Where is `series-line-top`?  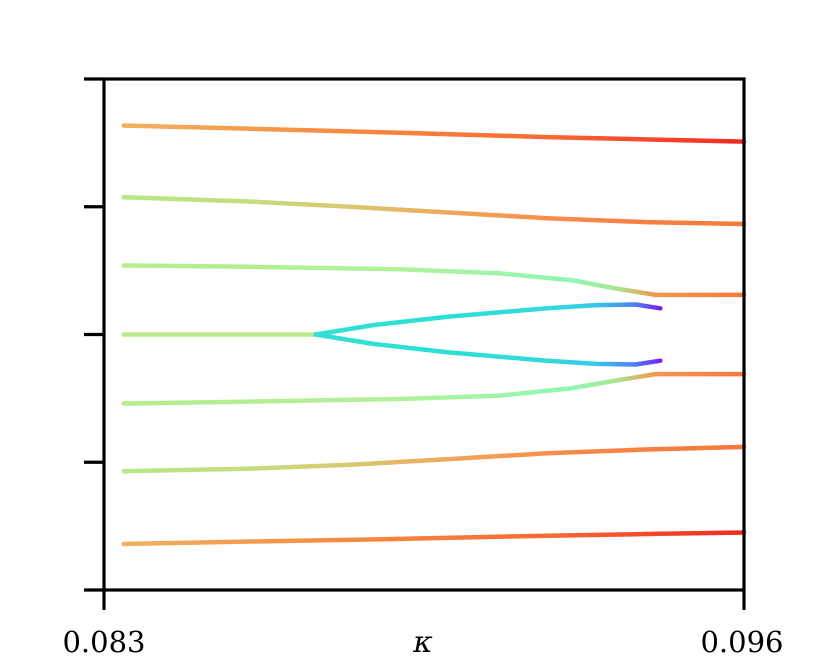 series-line-top is located at coordinates (434, 133).